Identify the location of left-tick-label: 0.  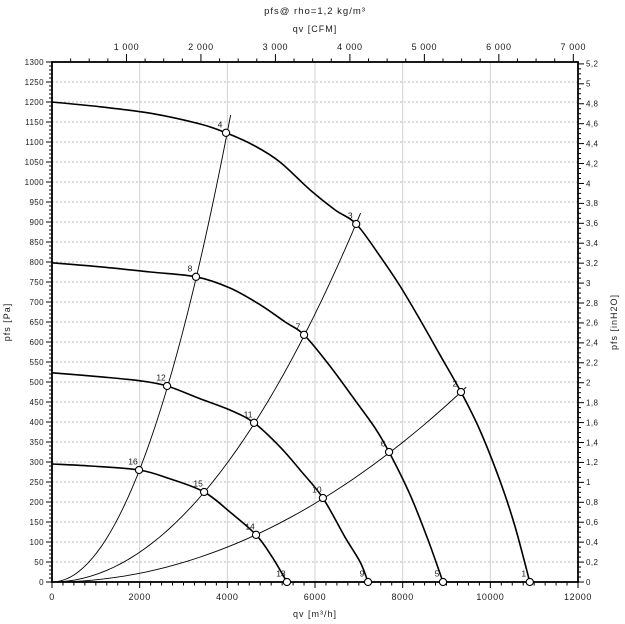
(41, 582).